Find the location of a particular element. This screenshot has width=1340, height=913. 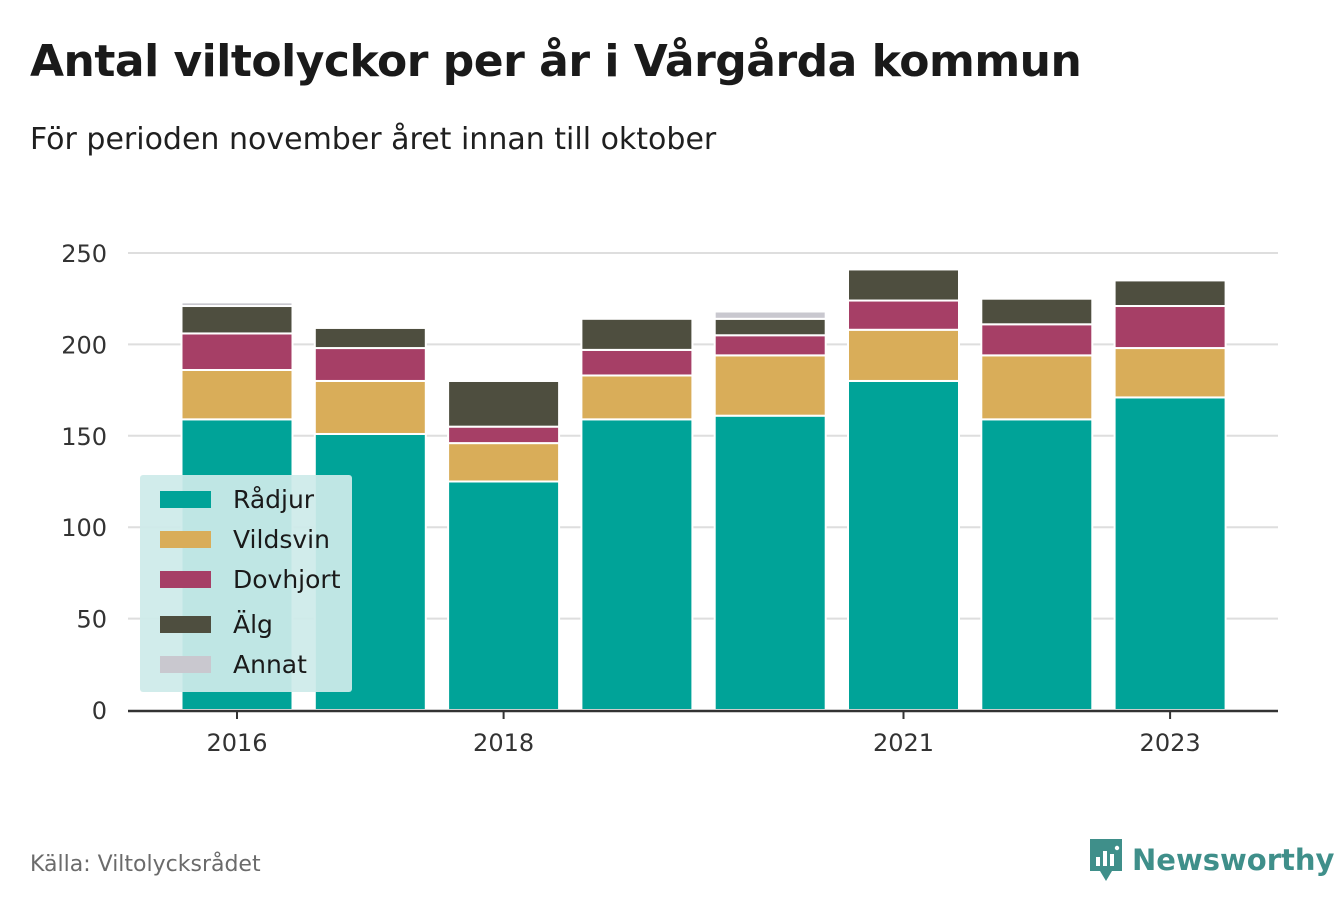

newsworthy-icon is located at coordinates (1106, 860).